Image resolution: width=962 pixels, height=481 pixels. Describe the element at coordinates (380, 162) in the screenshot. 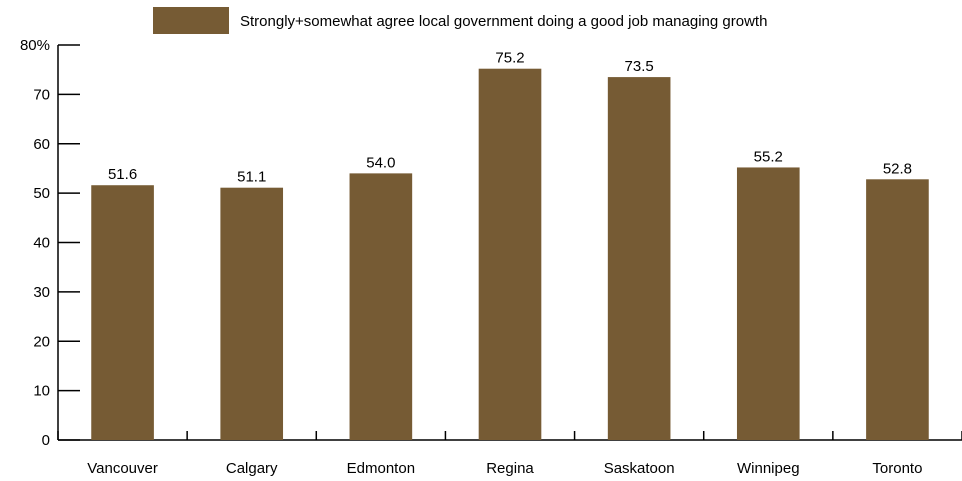

I see `bar-value-label: 54.0` at that location.